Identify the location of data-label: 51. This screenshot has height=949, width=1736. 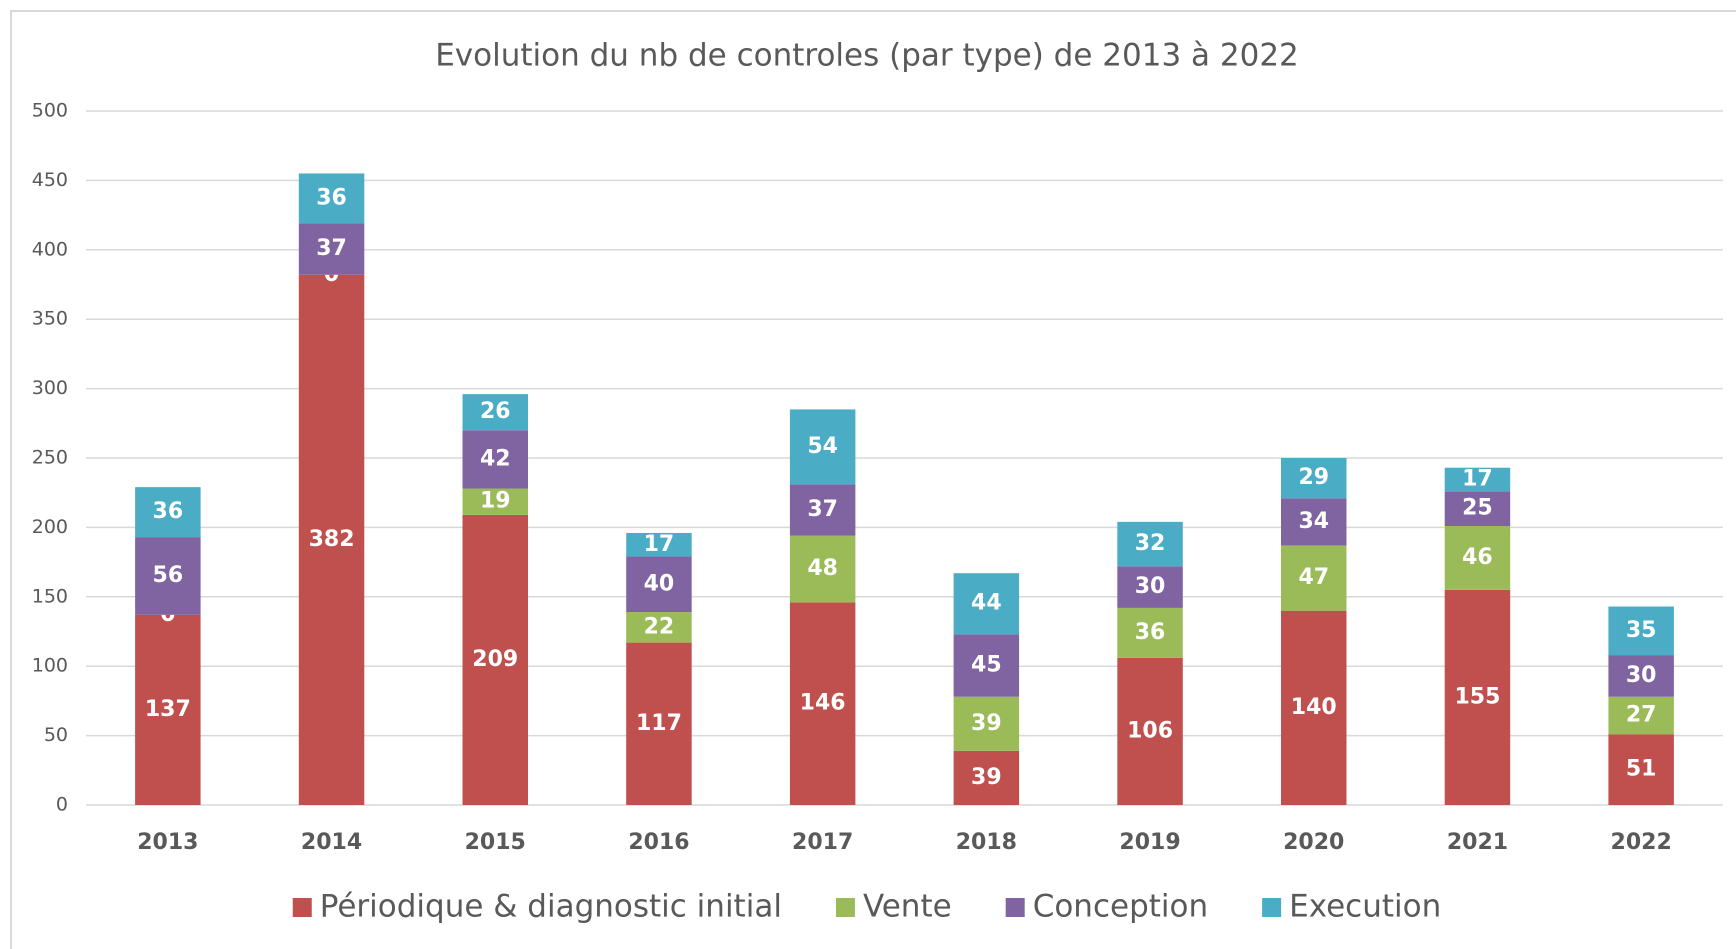
(1641, 769).